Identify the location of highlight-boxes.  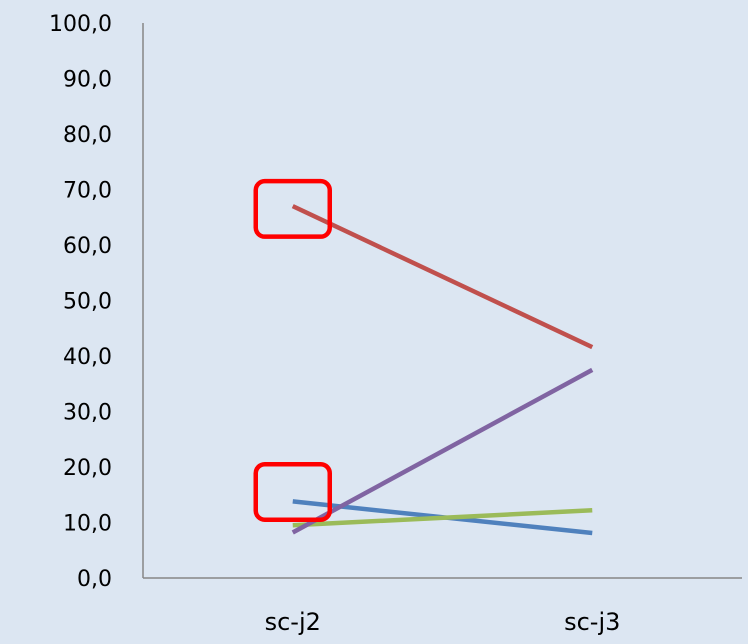
(292, 350).